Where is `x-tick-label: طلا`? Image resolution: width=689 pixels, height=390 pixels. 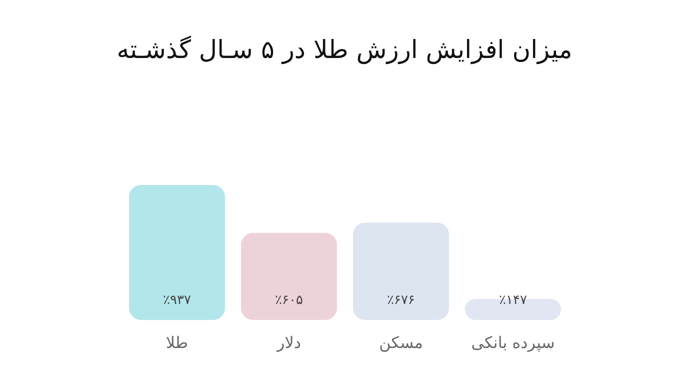
x-tick-label: طلا is located at coordinates (177, 342).